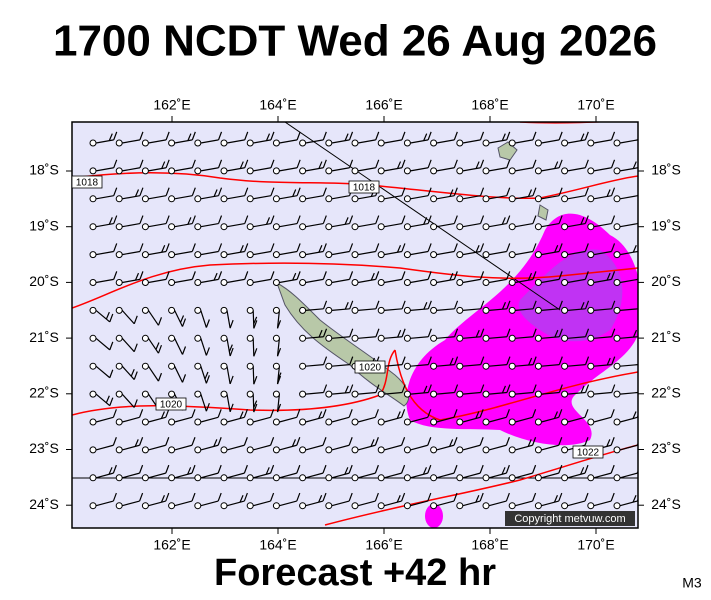 The image size is (711, 600). What do you see at coordinates (588, 453) in the screenshot?
I see `isobar-label: 1022` at bounding box center [588, 453].